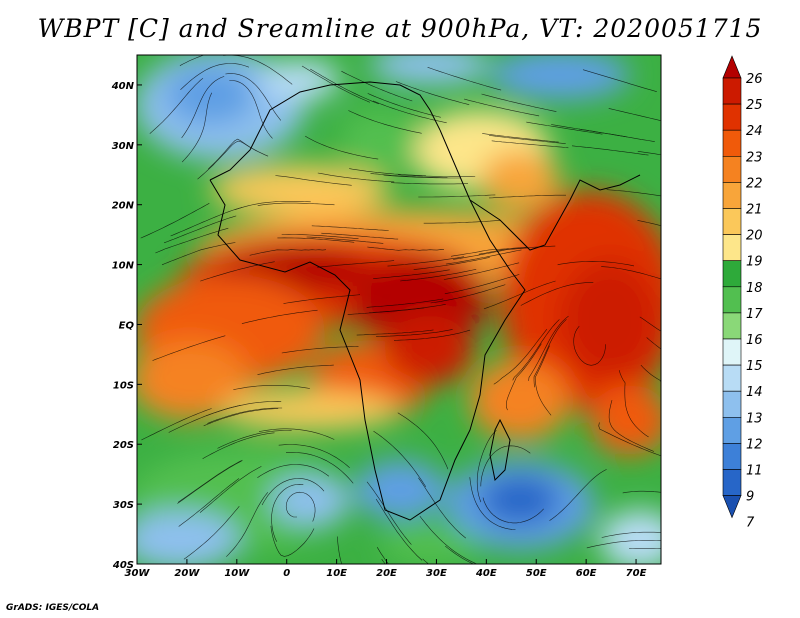 This screenshot has height=618, width=800. Describe the element at coordinates (732, 507) in the screenshot. I see `colorbar-bottom-arrow` at that location.